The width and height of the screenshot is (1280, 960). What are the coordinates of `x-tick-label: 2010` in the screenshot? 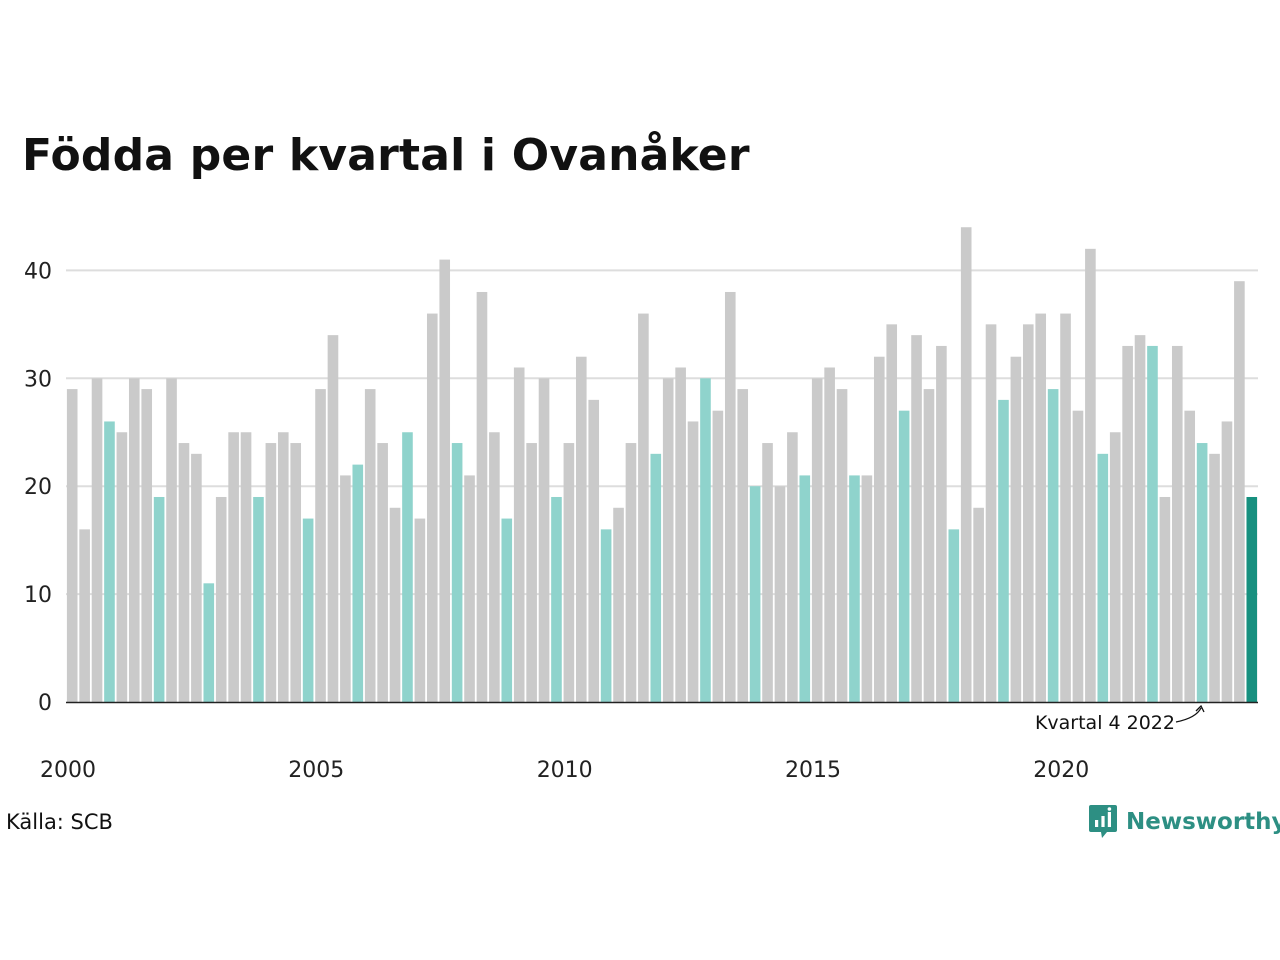 It's located at (565, 770).